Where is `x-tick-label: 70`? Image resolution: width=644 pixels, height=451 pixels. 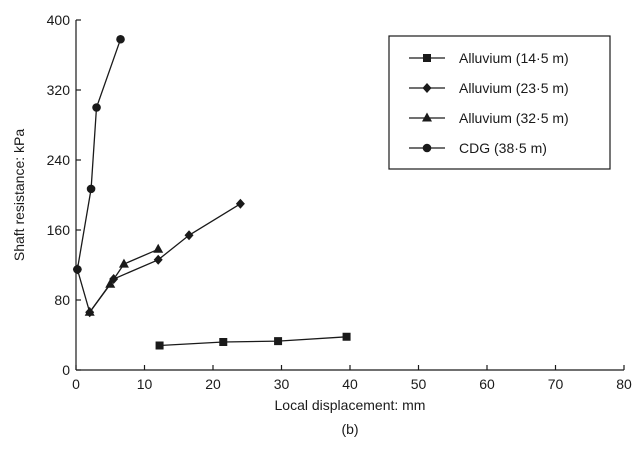 x-tick-label: 70 is located at coordinates (556, 384).